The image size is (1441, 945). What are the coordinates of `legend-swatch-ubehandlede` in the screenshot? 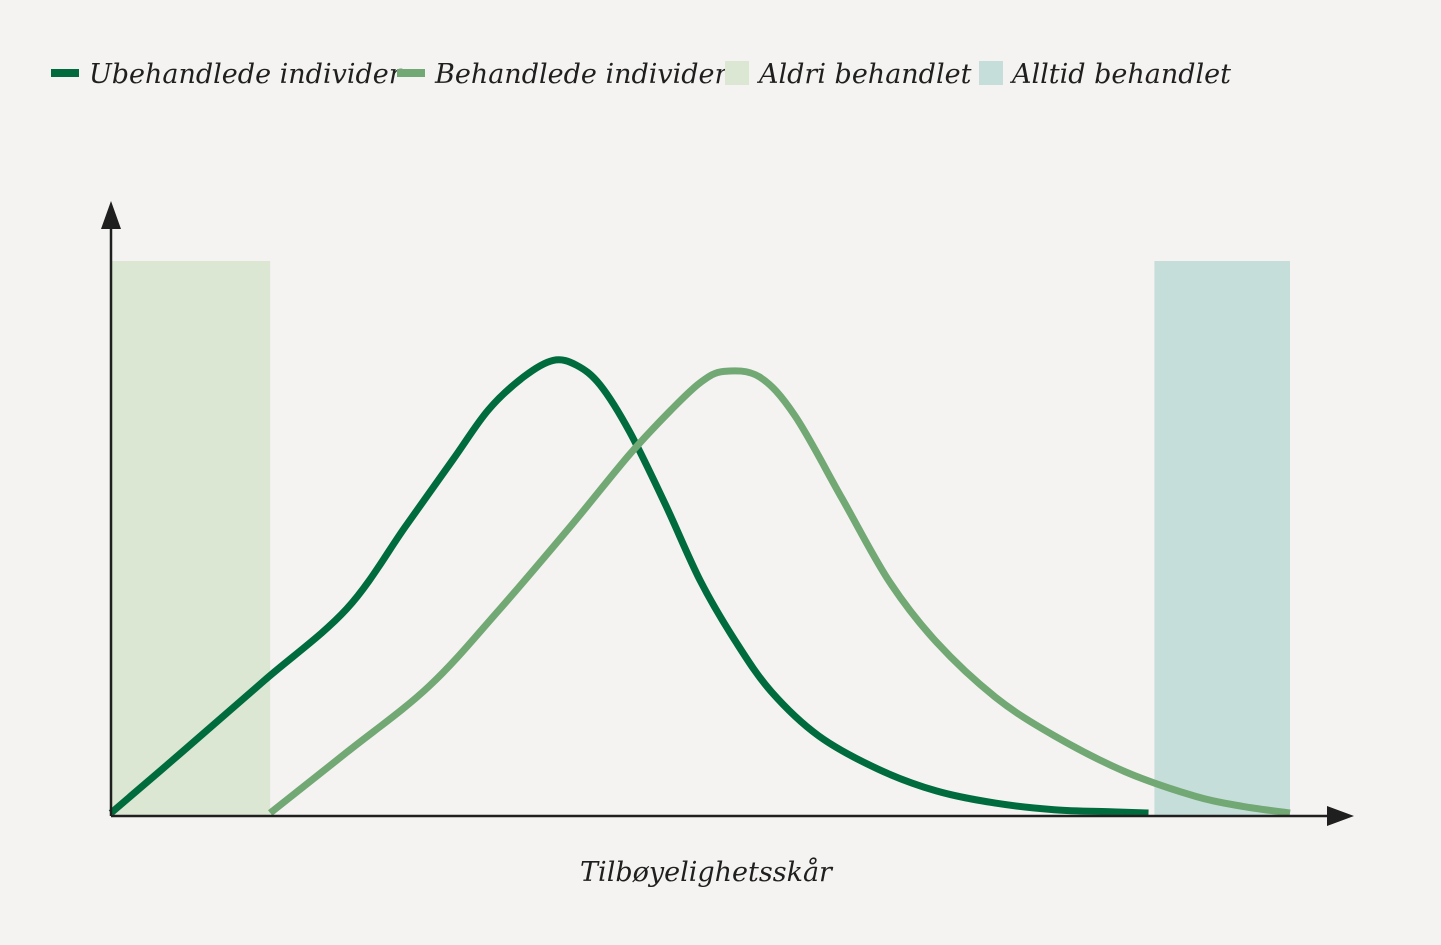 It's located at (65, 73).